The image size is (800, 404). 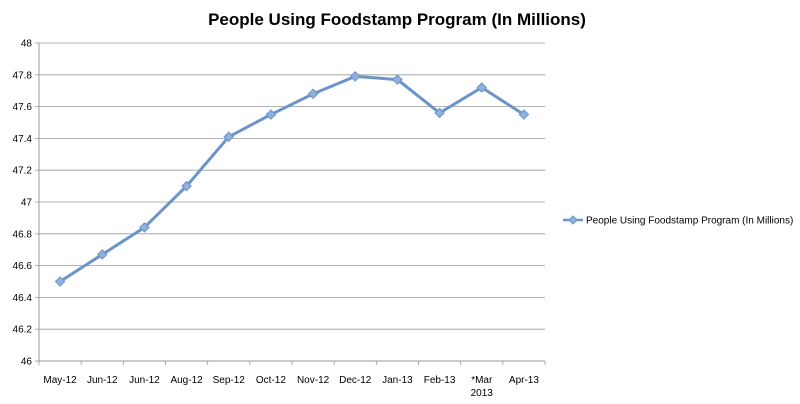 What do you see at coordinates (23, 234) in the screenshot?
I see `y-tick-label: 46.8` at bounding box center [23, 234].